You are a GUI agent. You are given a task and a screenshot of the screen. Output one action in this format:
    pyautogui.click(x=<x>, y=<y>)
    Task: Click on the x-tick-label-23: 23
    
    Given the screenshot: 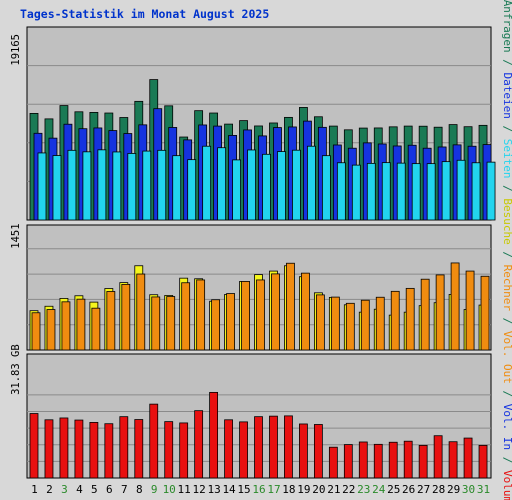 What is the action you would take?
    pyautogui.click(x=363, y=489)
    